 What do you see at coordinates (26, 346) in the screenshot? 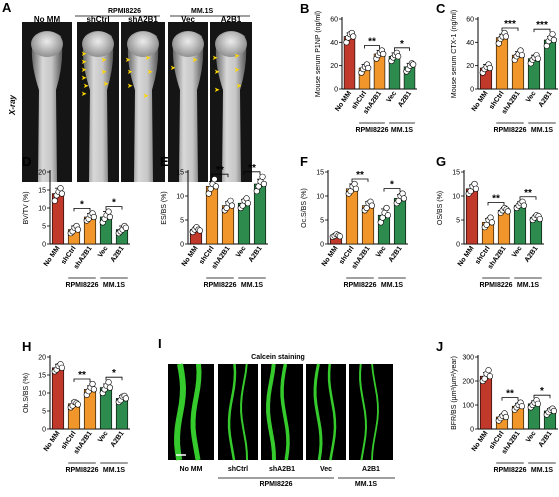
I see `panel-letter: H` at bounding box center [26, 346].